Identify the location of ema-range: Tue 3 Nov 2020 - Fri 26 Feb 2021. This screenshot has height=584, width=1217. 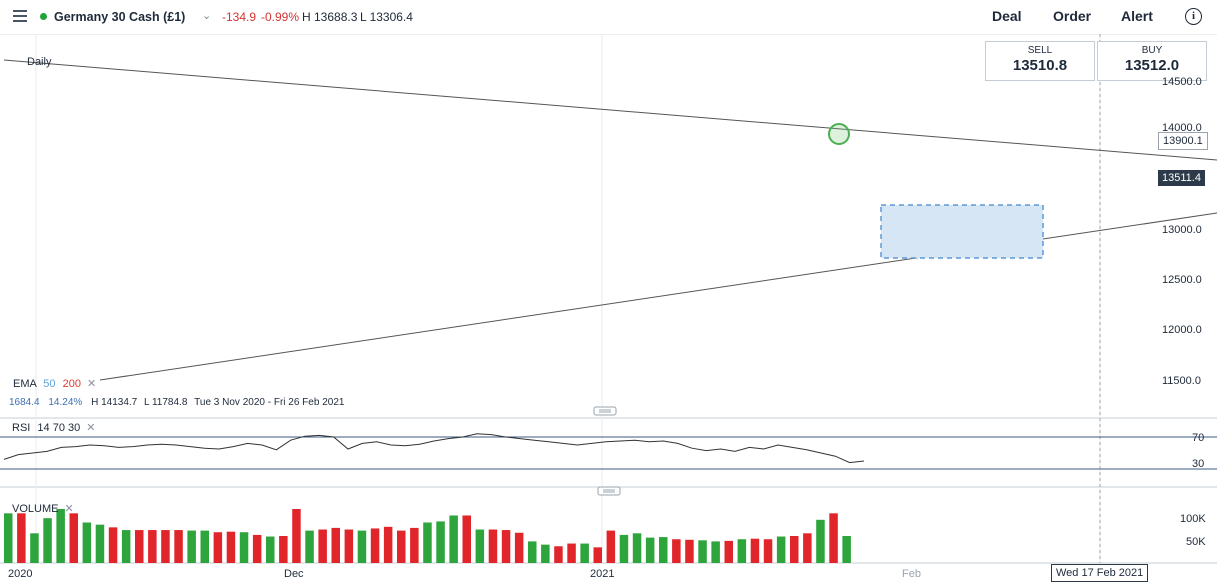
(269, 402).